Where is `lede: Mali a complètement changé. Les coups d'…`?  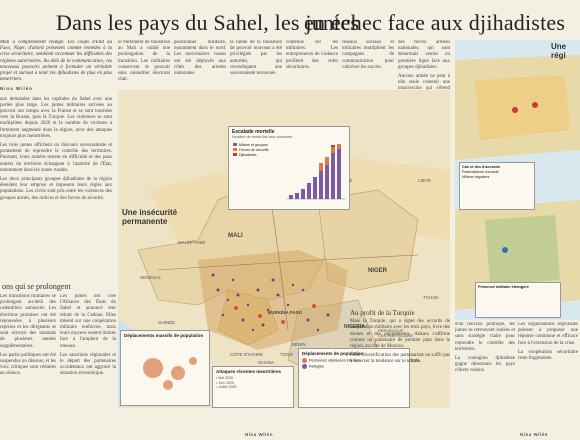 lede: Mali a complètement changé. Les coups d'… is located at coordinates (56, 61).